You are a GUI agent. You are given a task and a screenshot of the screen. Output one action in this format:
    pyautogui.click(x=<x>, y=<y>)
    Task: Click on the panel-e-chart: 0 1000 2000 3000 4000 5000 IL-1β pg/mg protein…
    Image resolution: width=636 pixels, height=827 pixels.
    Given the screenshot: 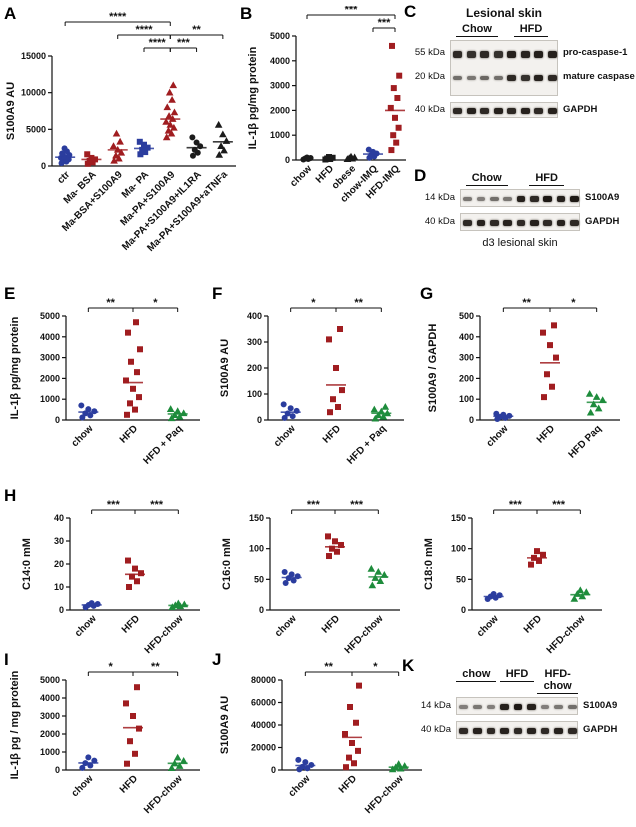 What is the action you would take?
    pyautogui.click(x=107, y=385)
    